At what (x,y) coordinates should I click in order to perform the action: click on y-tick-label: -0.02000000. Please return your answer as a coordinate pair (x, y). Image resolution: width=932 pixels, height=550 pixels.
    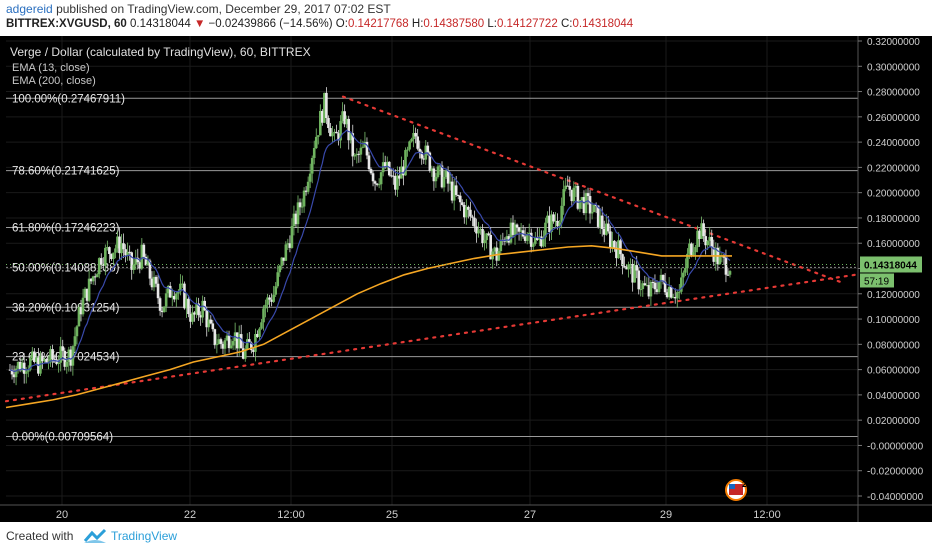
    Looking at the image, I should click on (895, 472).